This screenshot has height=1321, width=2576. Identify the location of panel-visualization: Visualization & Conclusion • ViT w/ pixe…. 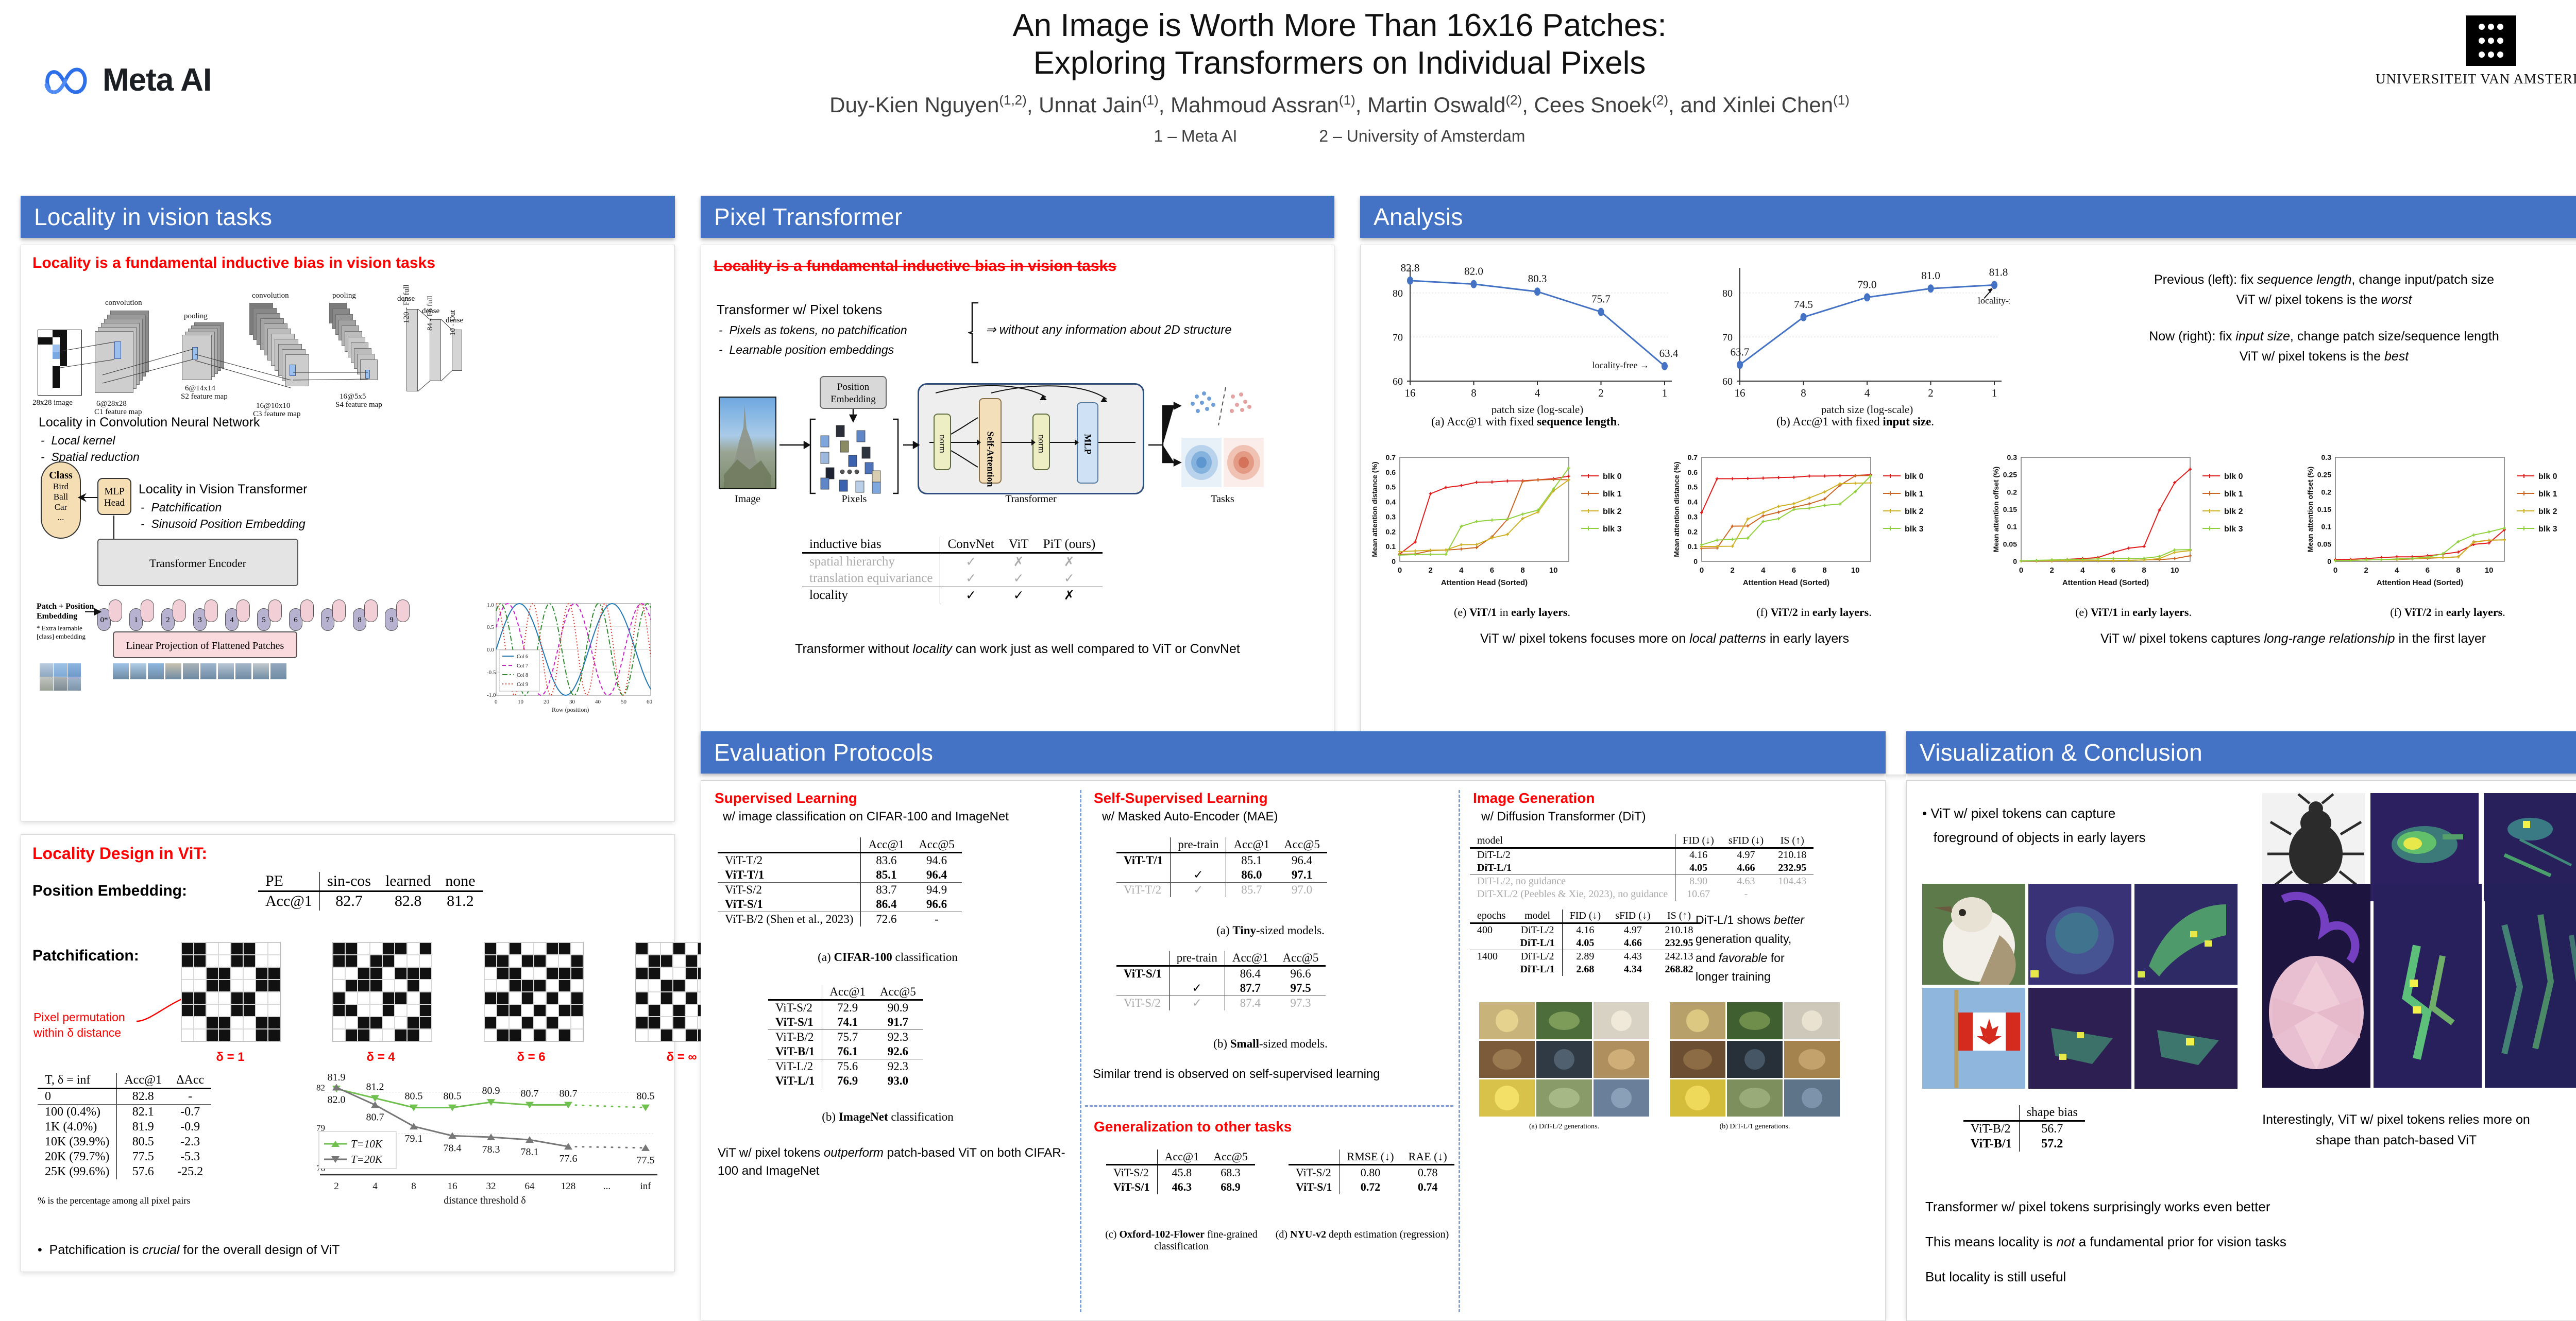
(2241, 1026).